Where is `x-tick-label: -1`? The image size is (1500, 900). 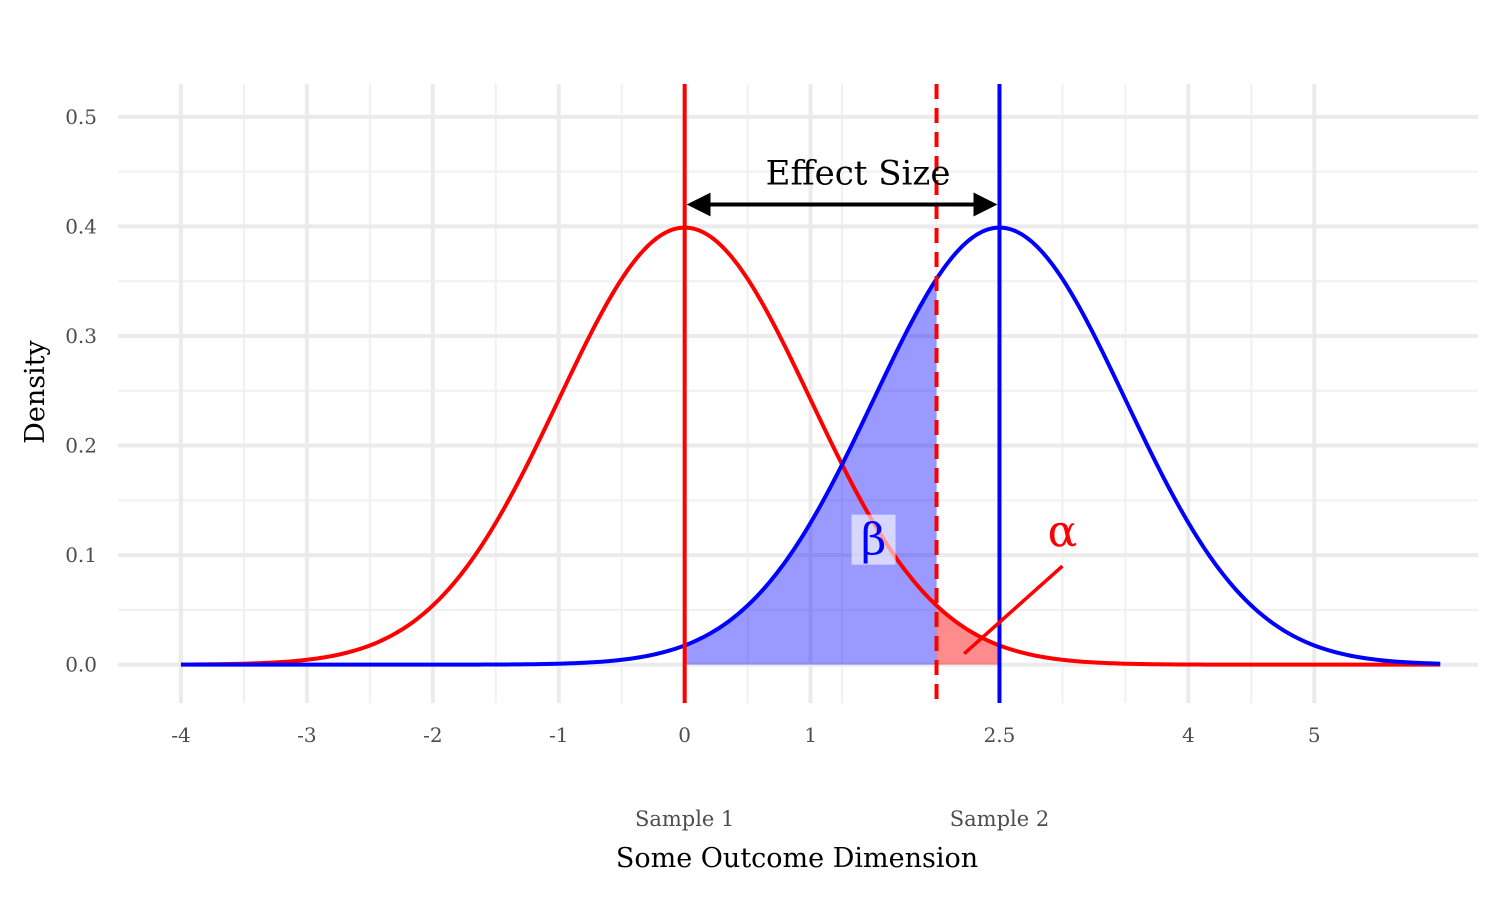 x-tick-label: -1 is located at coordinates (558, 735).